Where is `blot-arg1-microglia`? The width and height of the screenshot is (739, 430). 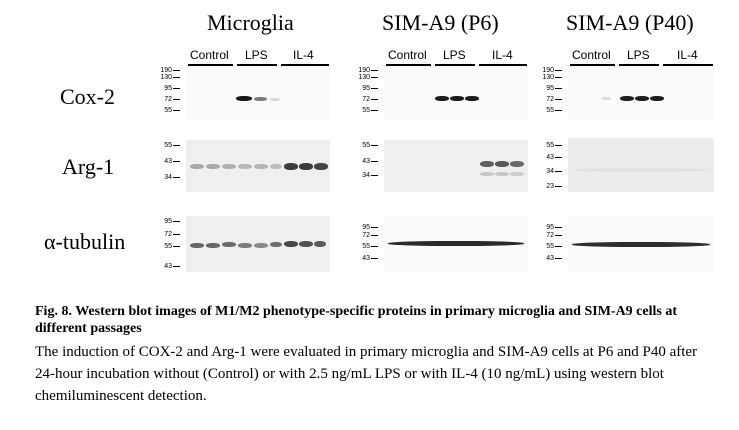
blot-arg1-microglia is located at coordinates (258, 166).